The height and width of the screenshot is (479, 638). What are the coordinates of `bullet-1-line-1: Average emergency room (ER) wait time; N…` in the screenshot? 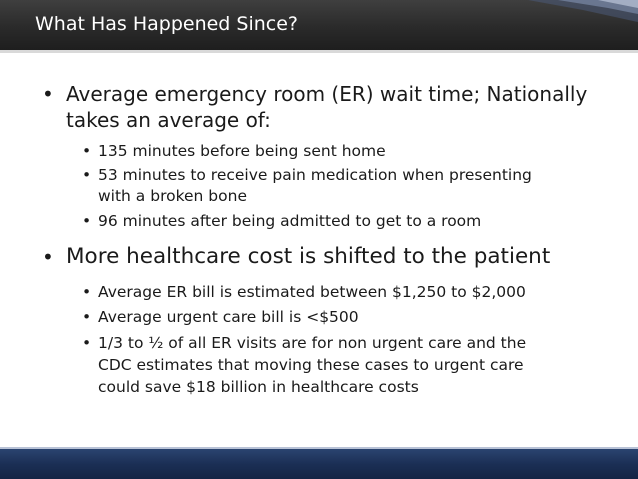 It's located at (327, 94).